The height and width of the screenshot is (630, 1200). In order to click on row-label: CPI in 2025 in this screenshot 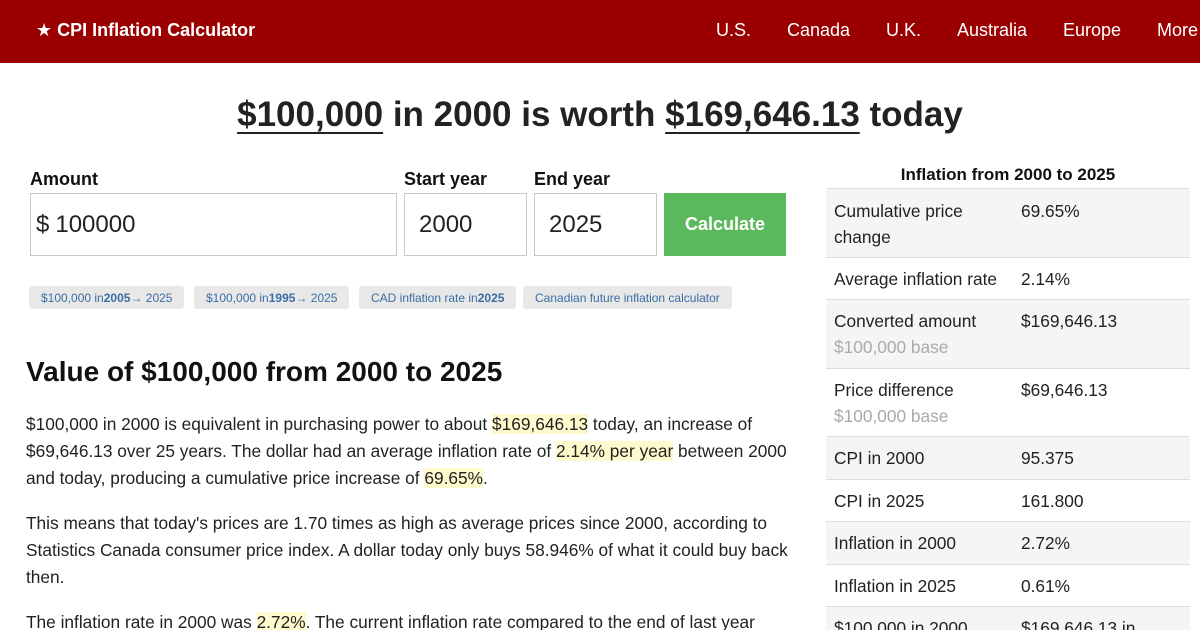, I will do `click(879, 501)`.